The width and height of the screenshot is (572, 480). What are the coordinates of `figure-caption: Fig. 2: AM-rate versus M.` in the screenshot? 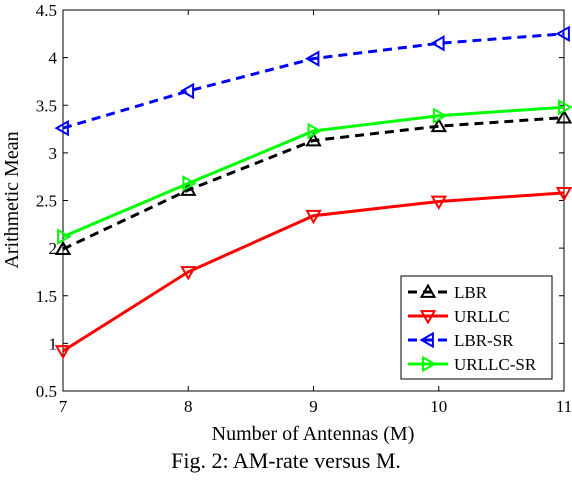 It's located at (286, 460).